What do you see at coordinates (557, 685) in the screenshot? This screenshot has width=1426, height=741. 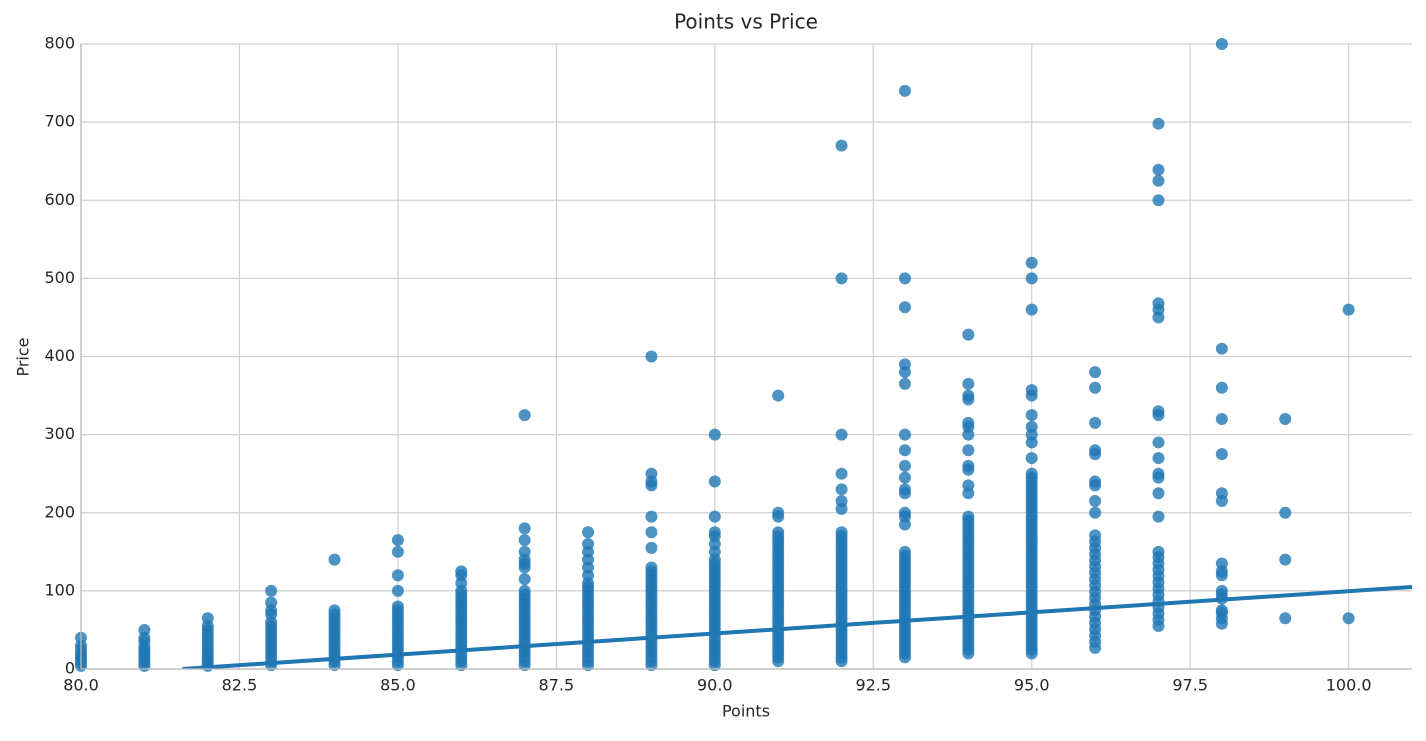 I see `x-tick-label: 87.5` at bounding box center [557, 685].